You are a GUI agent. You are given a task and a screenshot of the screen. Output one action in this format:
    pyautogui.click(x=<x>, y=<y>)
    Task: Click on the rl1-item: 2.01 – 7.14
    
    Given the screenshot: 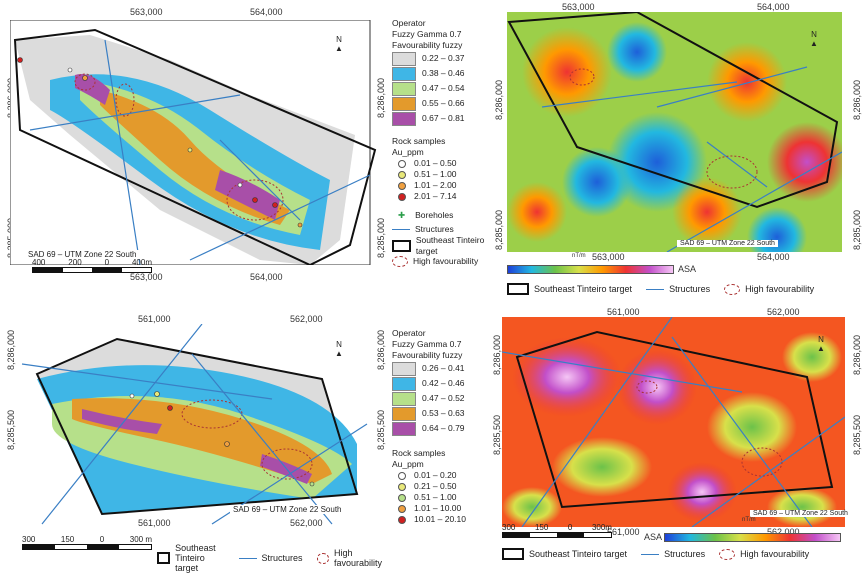 What is the action you would take?
    pyautogui.click(x=442, y=196)
    